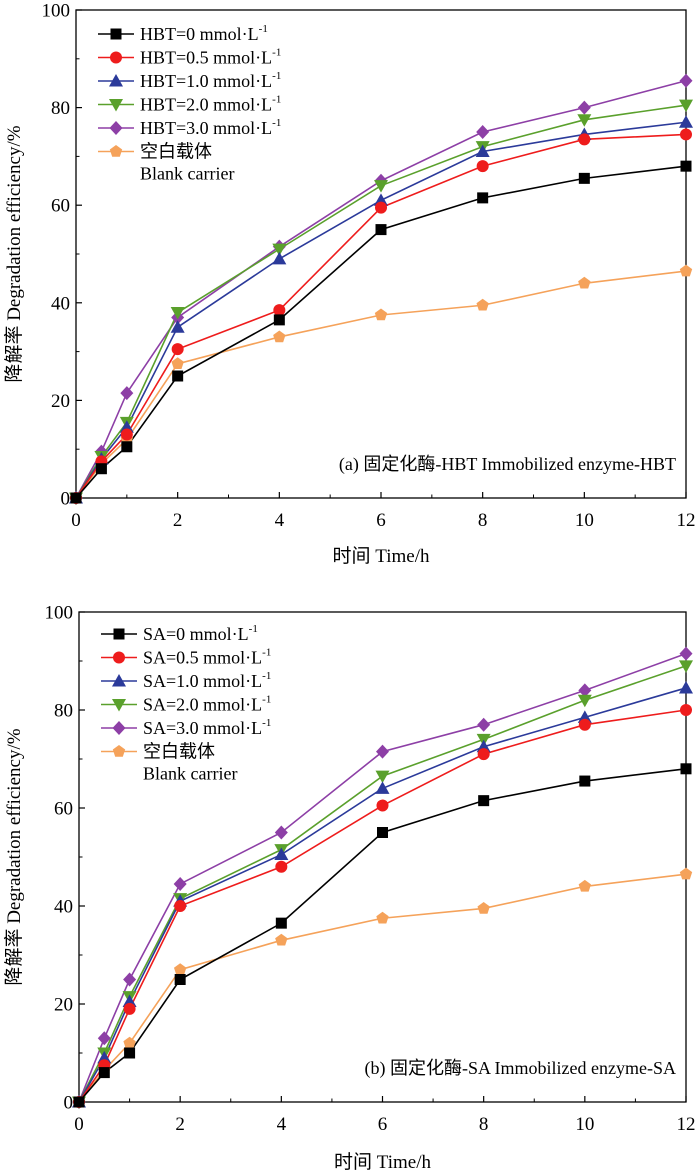 Image resolution: width=700 pixels, height=1172 pixels. I want to click on legend-entry: HBT=3.0 mmol·L-1, so click(210, 127).